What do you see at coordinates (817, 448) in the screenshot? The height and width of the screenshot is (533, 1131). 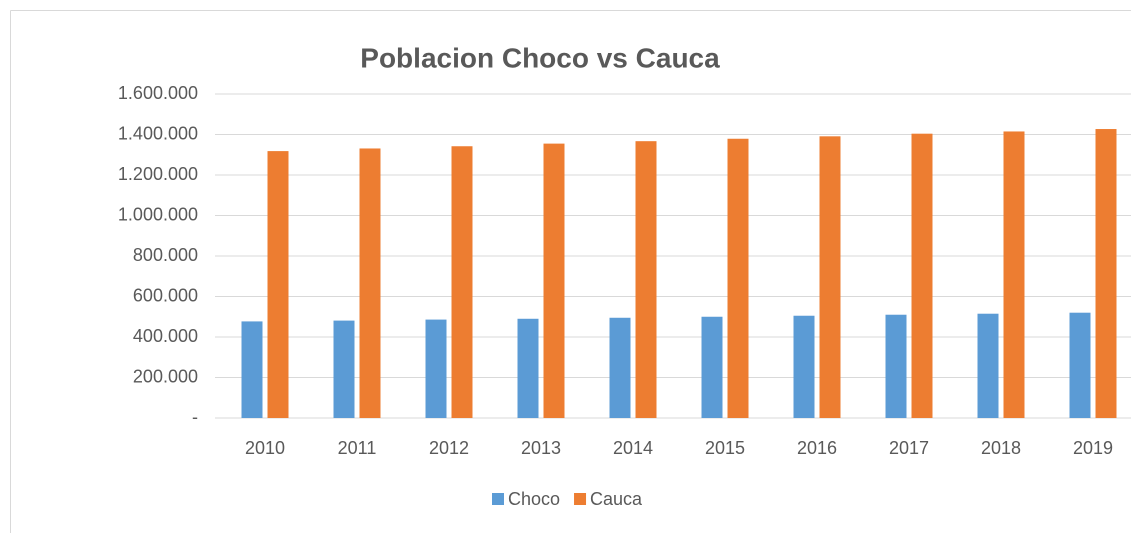 I see `x-tick-label: 2016` at bounding box center [817, 448].